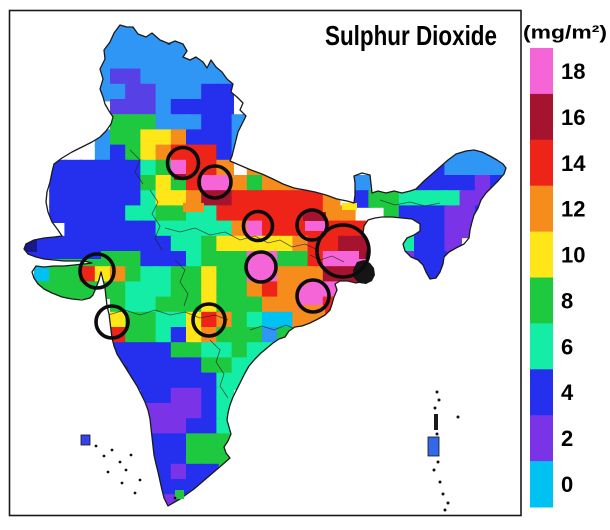  Describe the element at coordinates (567, 346) in the screenshot. I see `svg-text: 6` at that location.